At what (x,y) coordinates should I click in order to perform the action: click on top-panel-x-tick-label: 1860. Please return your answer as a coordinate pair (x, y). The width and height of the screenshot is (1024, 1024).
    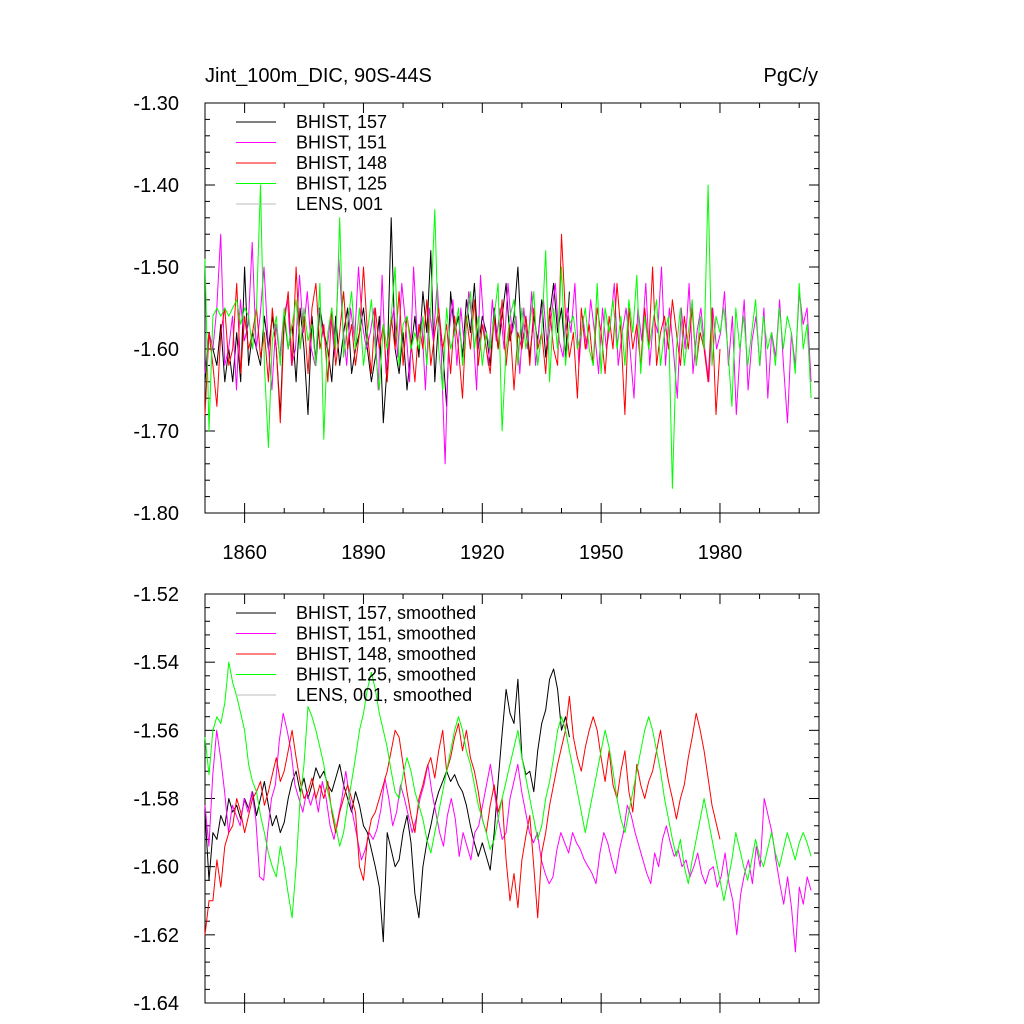
    Looking at the image, I should click on (244, 553).